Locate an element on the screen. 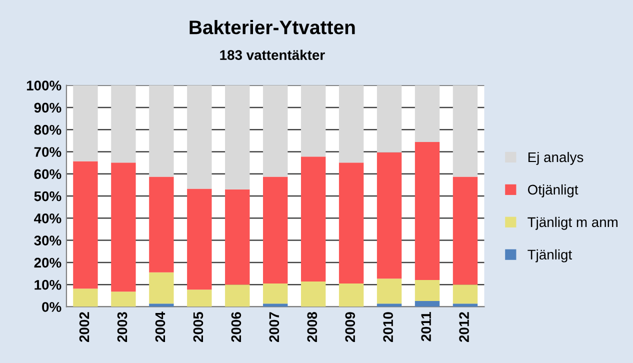 Image resolution: width=633 pixels, height=363 pixels. y-tick-label: 80% is located at coordinates (48, 129).